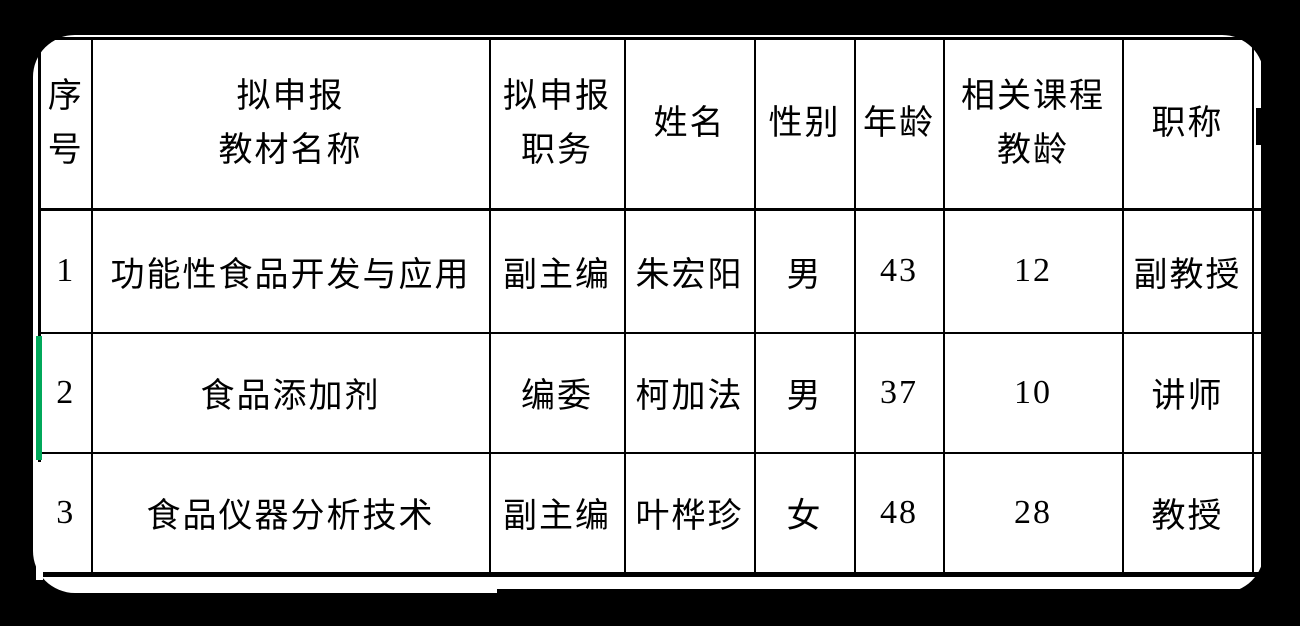  What do you see at coordinates (39, 521) in the screenshot?
I see `left-border-gap` at bounding box center [39, 521].